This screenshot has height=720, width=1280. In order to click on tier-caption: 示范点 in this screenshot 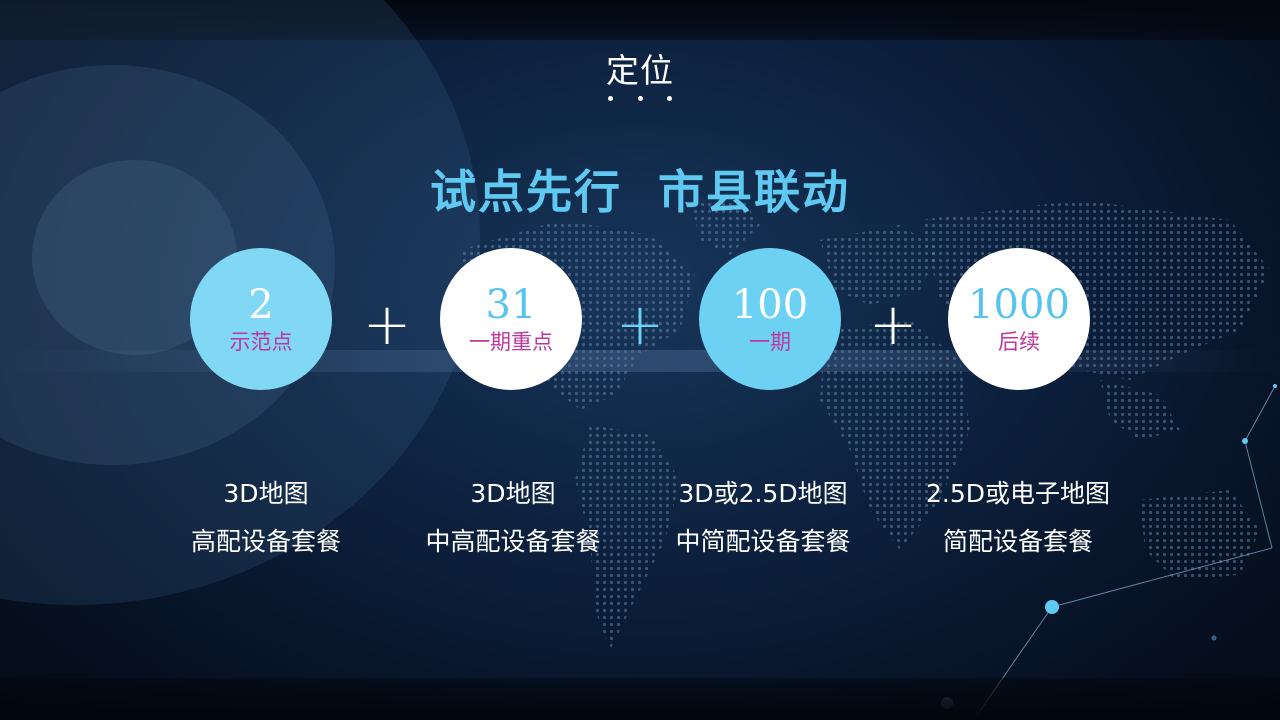, I will do `click(261, 342)`.